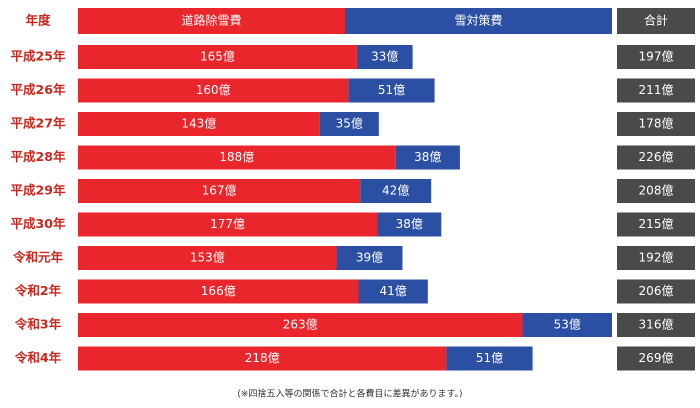  Describe the element at coordinates (38, 156) in the screenshot. I see `category-label: 平成28年` at that location.